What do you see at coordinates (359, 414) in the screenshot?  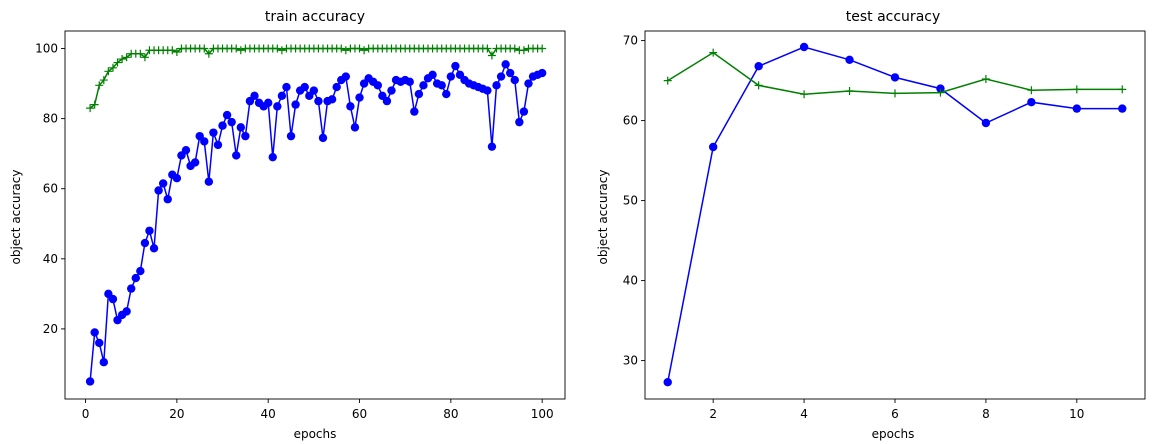 I see `x-tick-label: 60` at bounding box center [359, 414].